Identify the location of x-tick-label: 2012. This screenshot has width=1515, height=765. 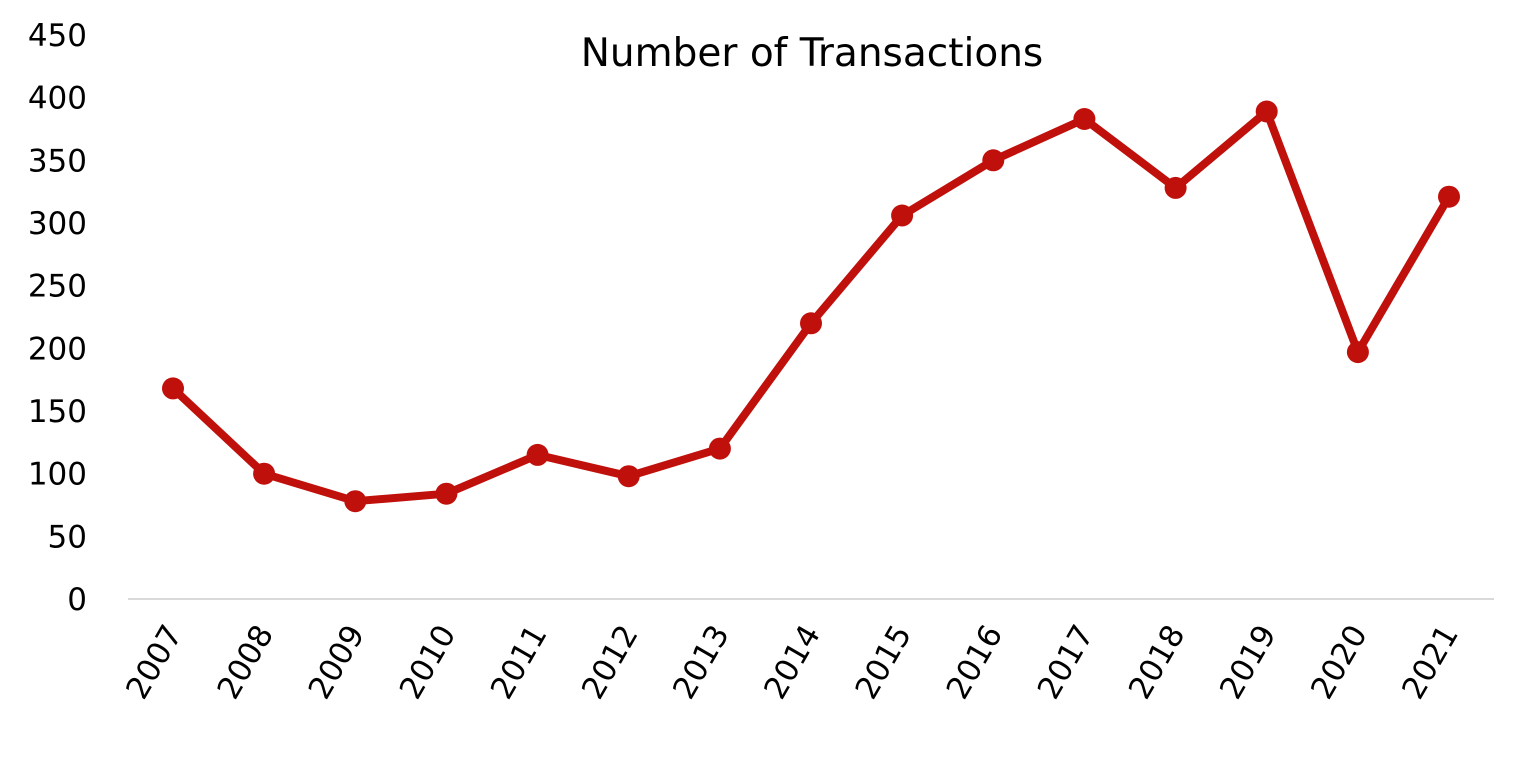
(610, 662).